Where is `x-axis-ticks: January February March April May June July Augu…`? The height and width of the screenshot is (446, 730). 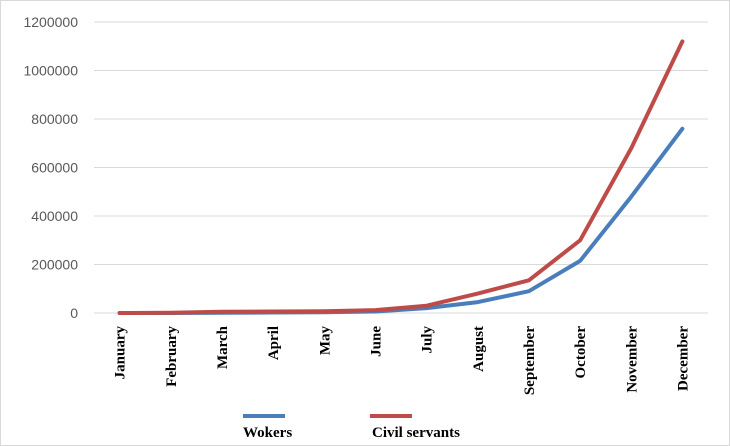 x-axis-ticks: January February March April May June July Augu… is located at coordinates (402, 360).